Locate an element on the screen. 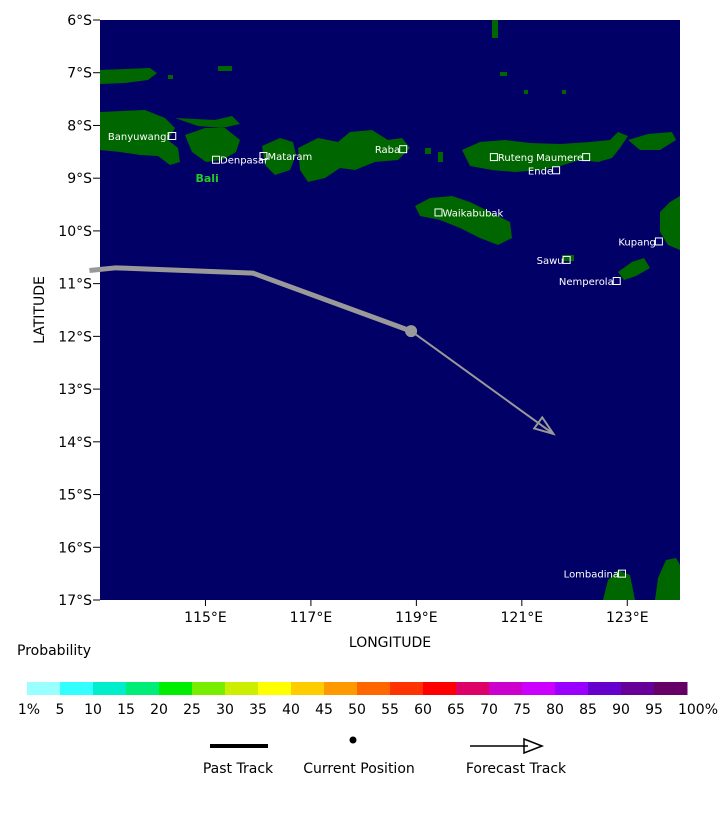  land-flores is located at coordinates (545, 152).